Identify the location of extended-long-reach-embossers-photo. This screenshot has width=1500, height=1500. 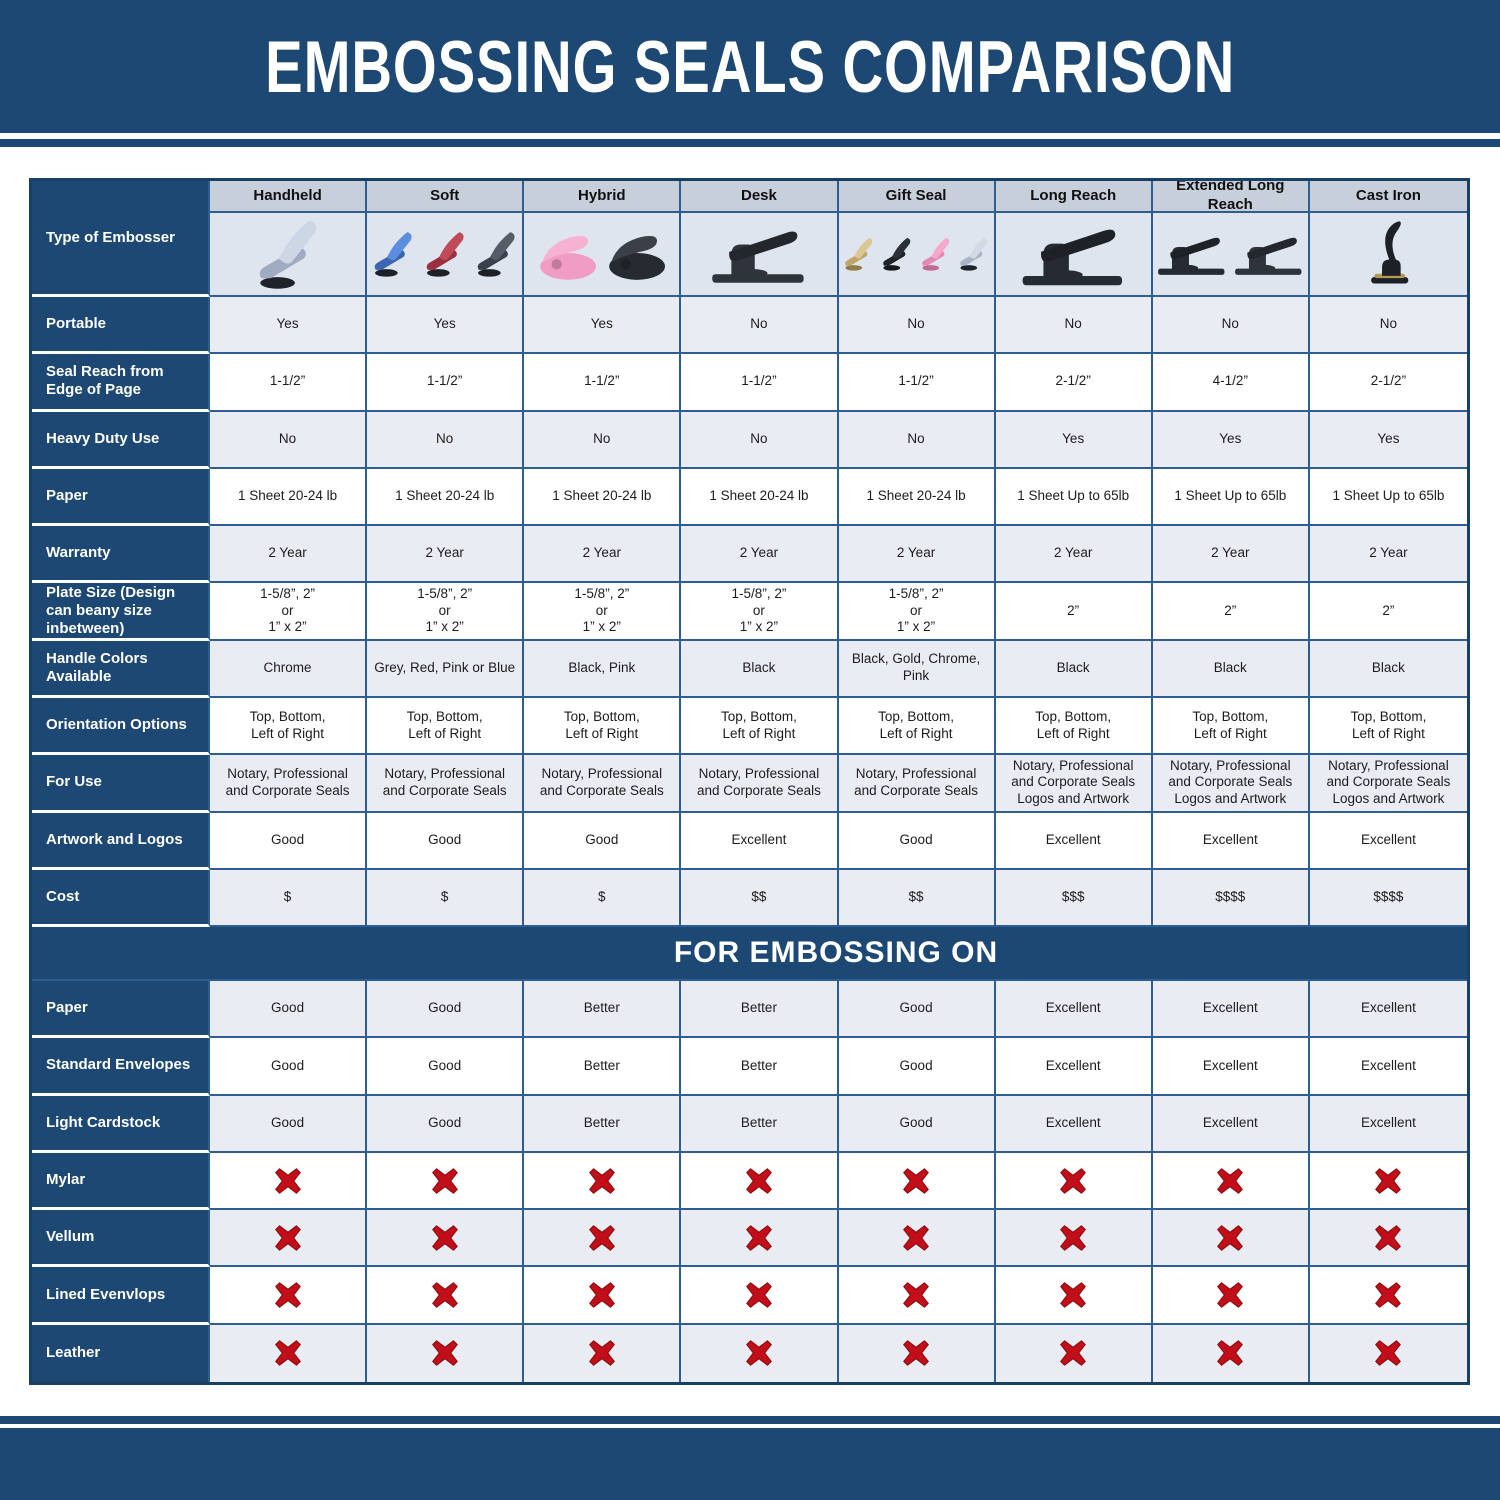
(1231, 255).